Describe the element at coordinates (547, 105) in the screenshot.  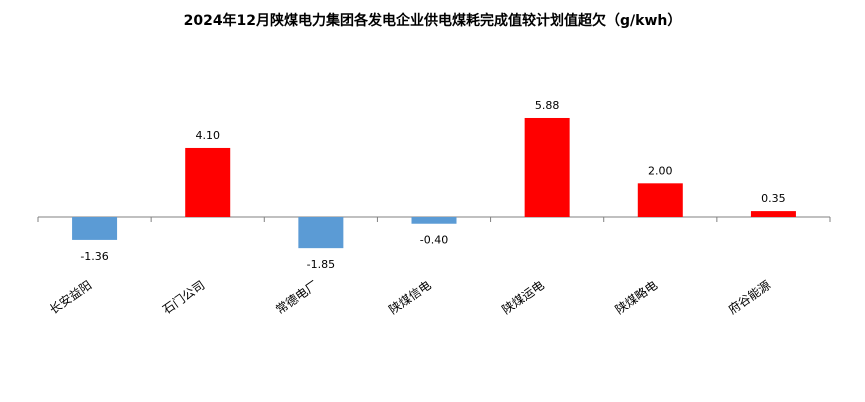
I see `data-label-5: 5.88` at that location.